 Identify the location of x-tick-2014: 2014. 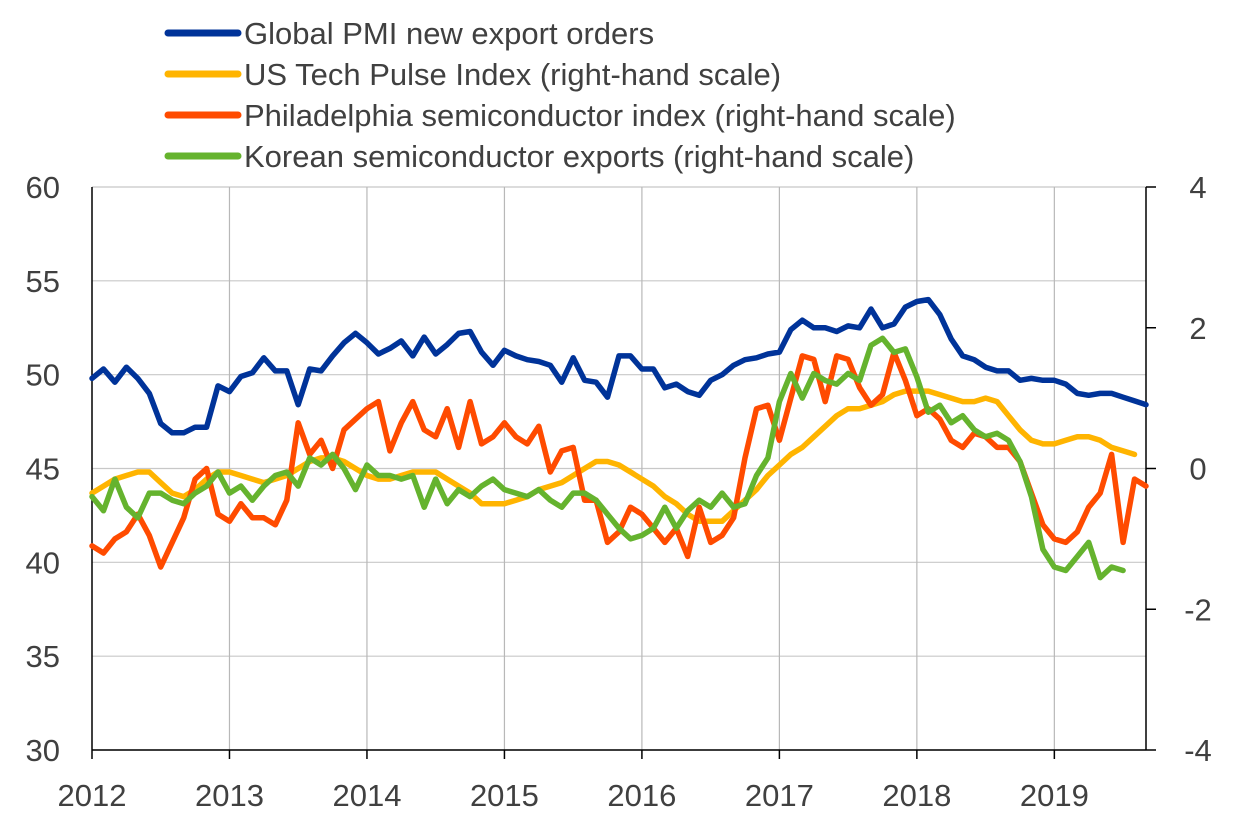
(366, 795).